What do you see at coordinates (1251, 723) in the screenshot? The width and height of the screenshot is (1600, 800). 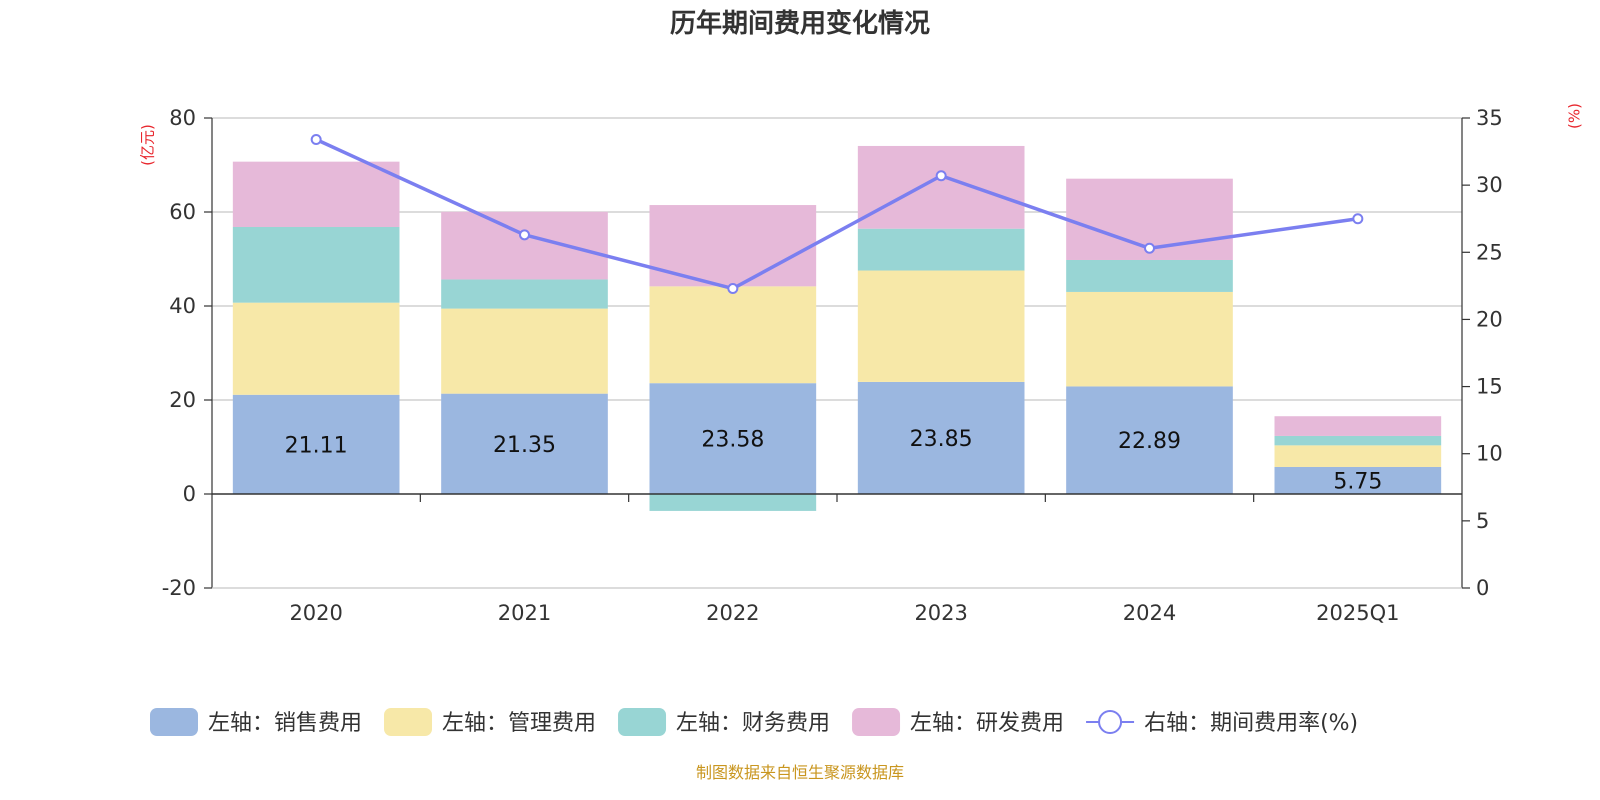 I see `legend-label: 右轴：期间费用率(%)` at bounding box center [1251, 723].